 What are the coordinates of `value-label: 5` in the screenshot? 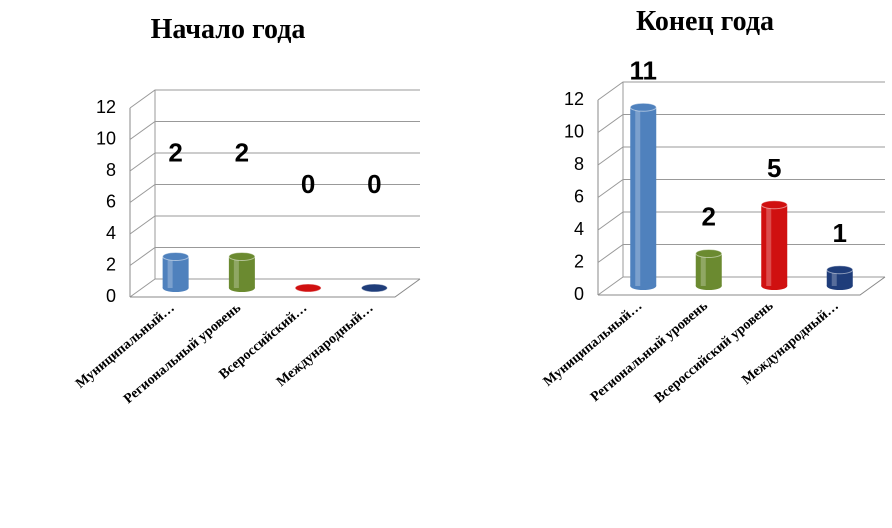 It's located at (774, 168).